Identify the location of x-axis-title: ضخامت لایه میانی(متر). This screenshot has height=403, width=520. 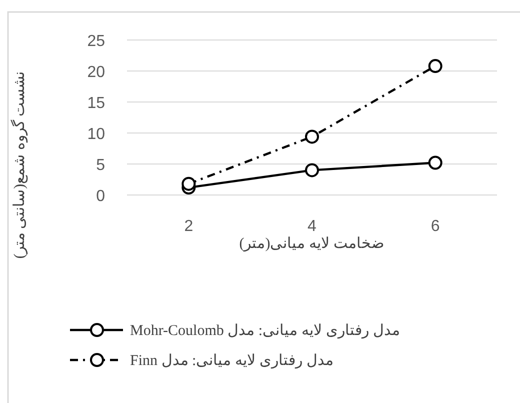
(312, 244).